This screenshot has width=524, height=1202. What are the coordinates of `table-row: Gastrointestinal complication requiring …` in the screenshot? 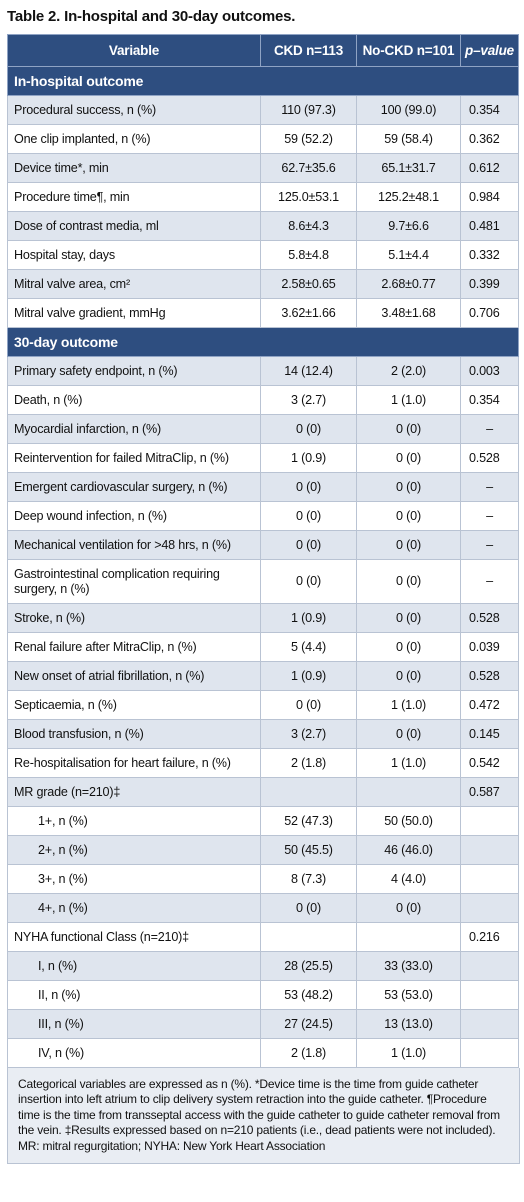 It's located at (263, 581).